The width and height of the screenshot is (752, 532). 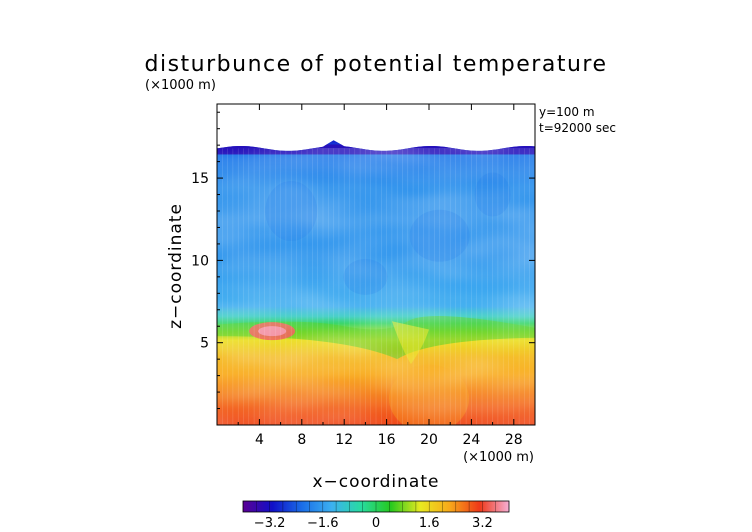 I want to click on y-tick-label: 15, so click(x=200, y=179).